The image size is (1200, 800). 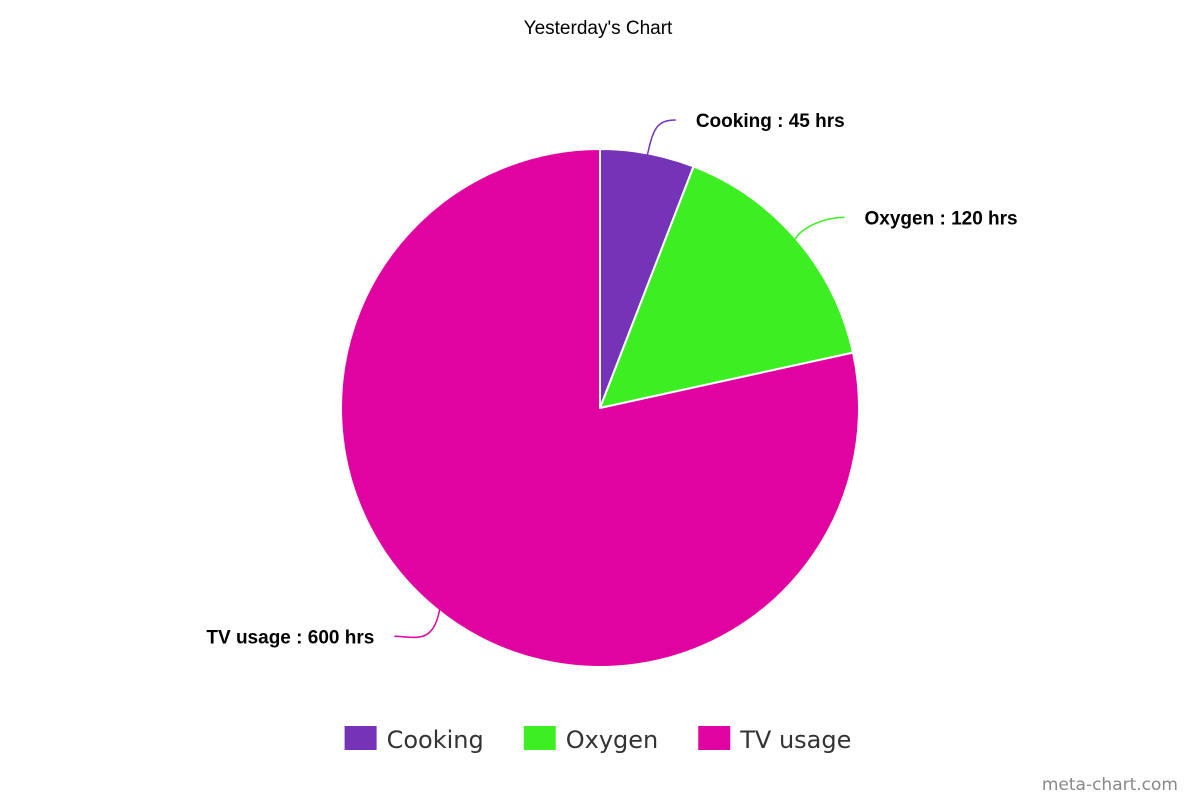 What do you see at coordinates (818, 229) in the screenshot?
I see `label-connector-oxygen` at bounding box center [818, 229].